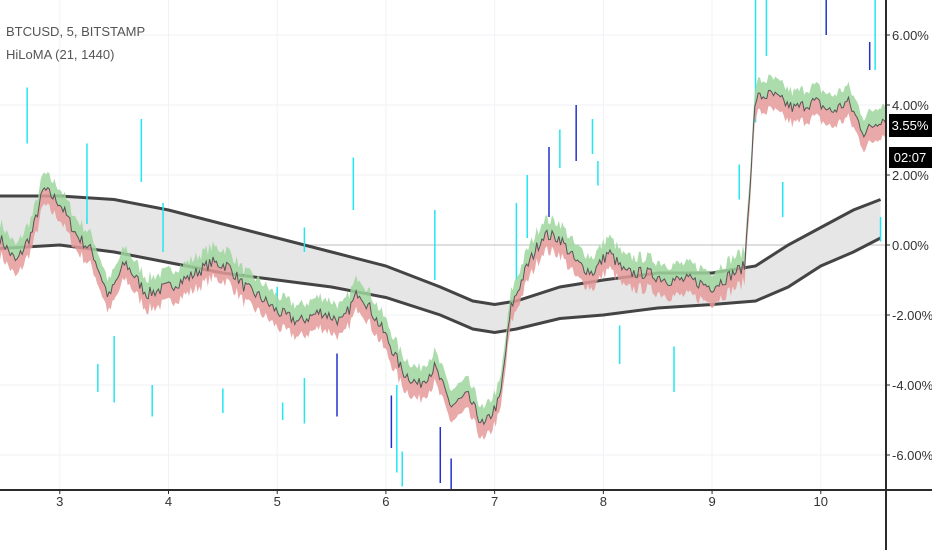 The image size is (932, 555). Describe the element at coordinates (910, 175) in the screenshot. I see `y-tick-label-2: 2.00%` at that location.